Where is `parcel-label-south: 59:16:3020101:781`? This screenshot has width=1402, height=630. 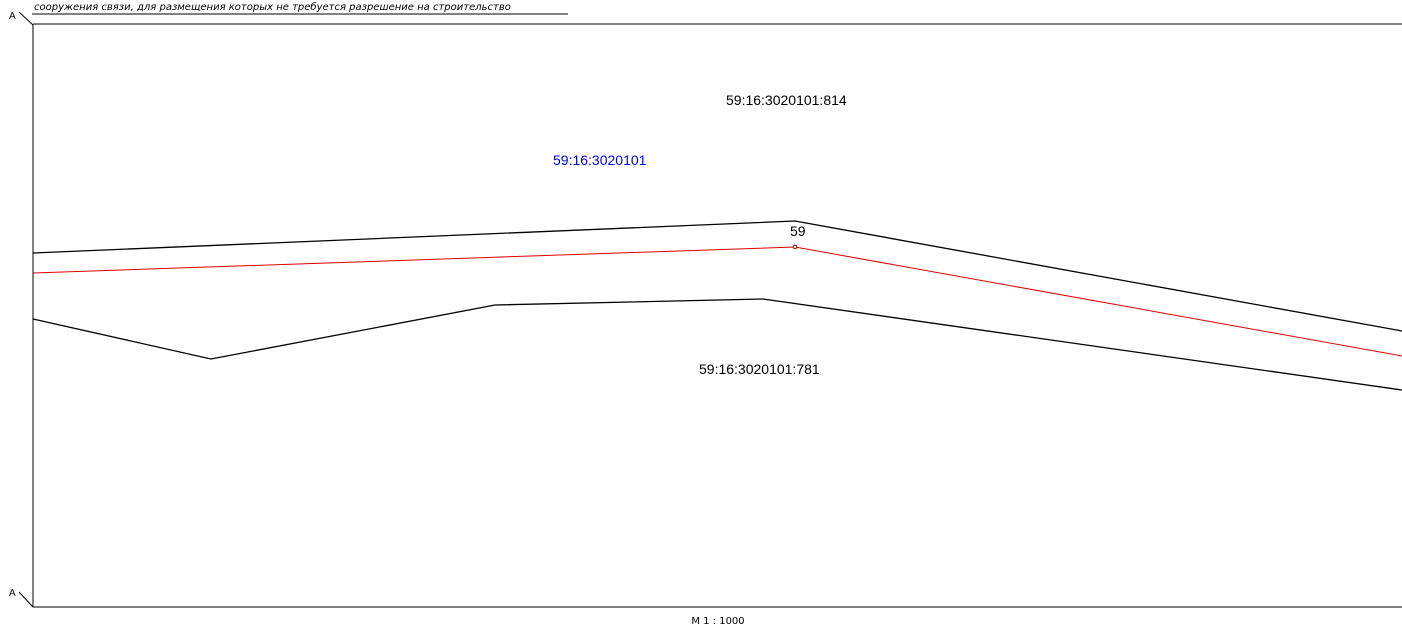 parcel-label-south: 59:16:3020101:781 is located at coordinates (759, 369).